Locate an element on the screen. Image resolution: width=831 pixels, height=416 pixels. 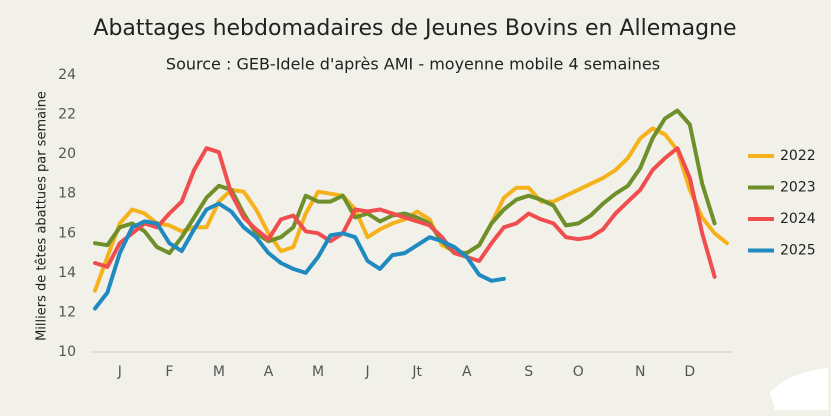
y-tick-label: 16 is located at coordinates (67, 233).